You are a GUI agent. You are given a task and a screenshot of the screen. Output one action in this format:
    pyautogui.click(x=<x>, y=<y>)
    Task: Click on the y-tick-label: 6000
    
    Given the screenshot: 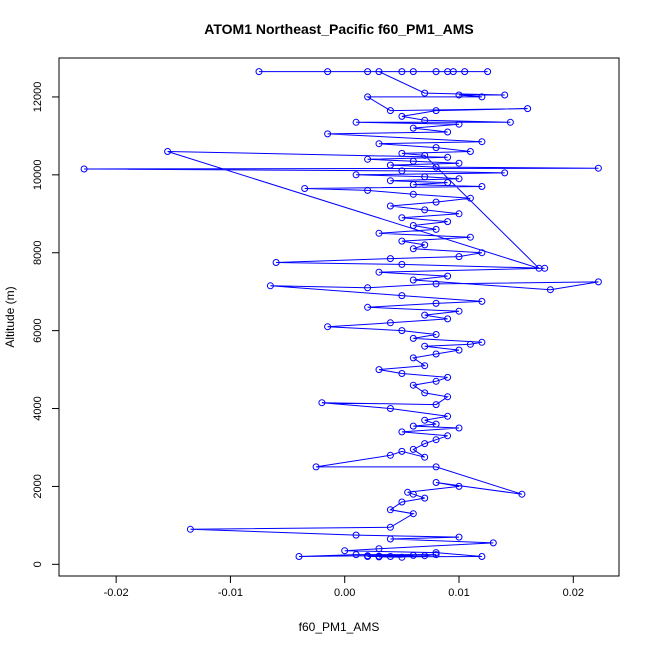 What is the action you would take?
    pyautogui.click(x=38, y=330)
    